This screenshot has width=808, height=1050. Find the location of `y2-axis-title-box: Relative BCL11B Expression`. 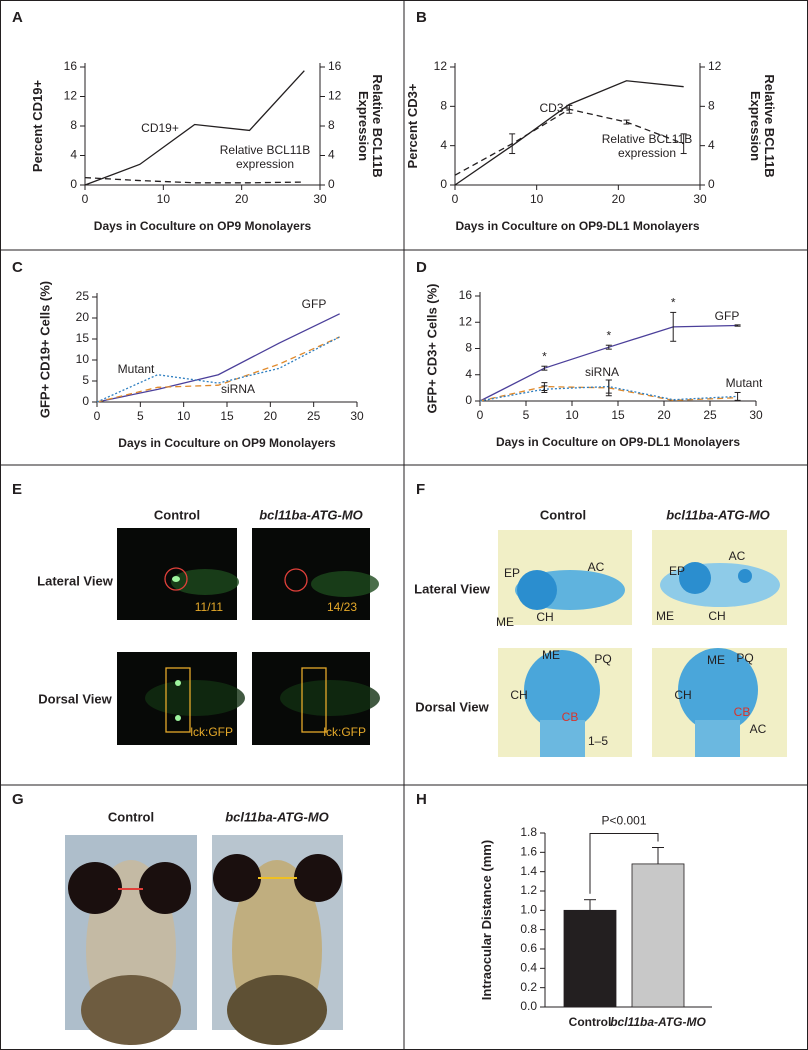

y2-axis-title-box: Relative BCL11B Expression is located at coordinates (370, 126).